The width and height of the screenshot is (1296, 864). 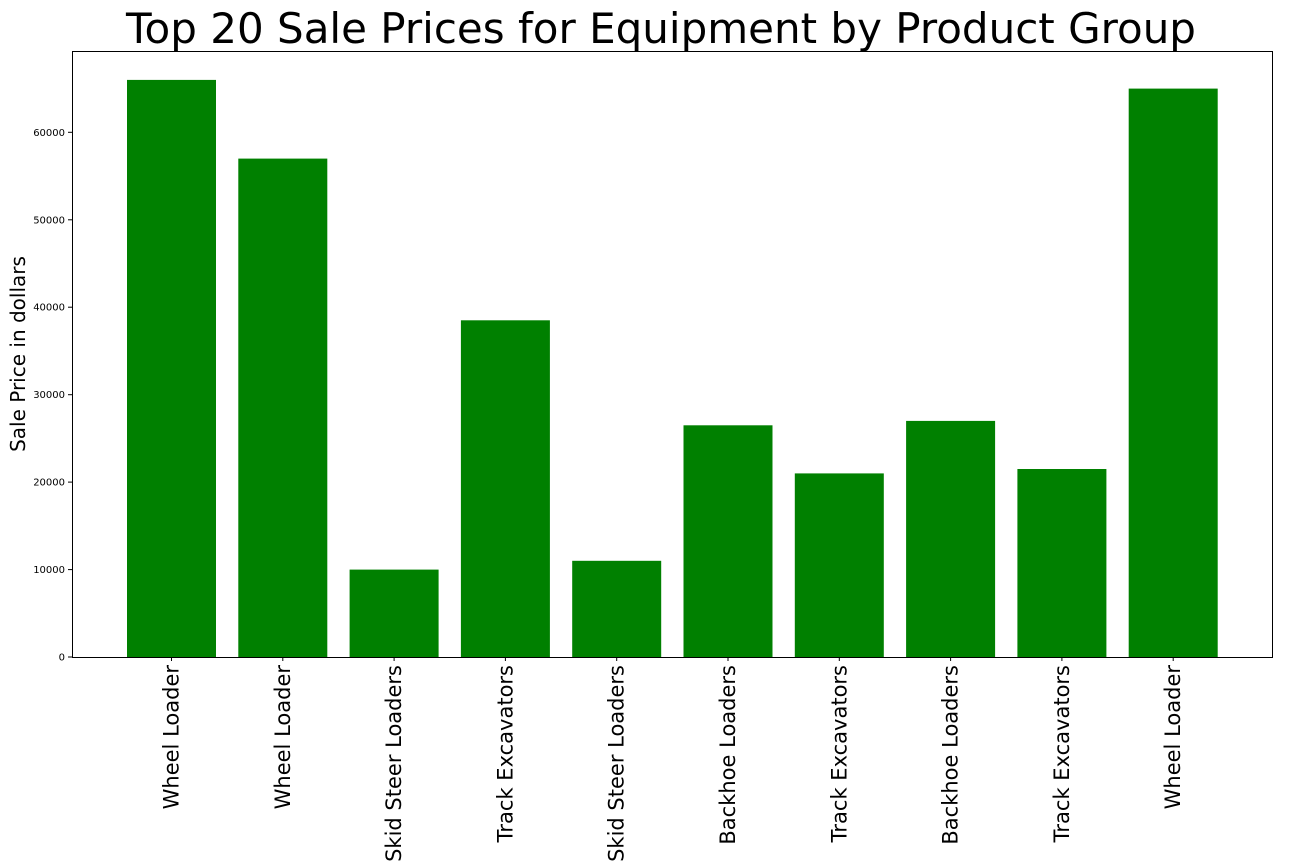 I want to click on y-tick-label: 50000, so click(x=49, y=220).